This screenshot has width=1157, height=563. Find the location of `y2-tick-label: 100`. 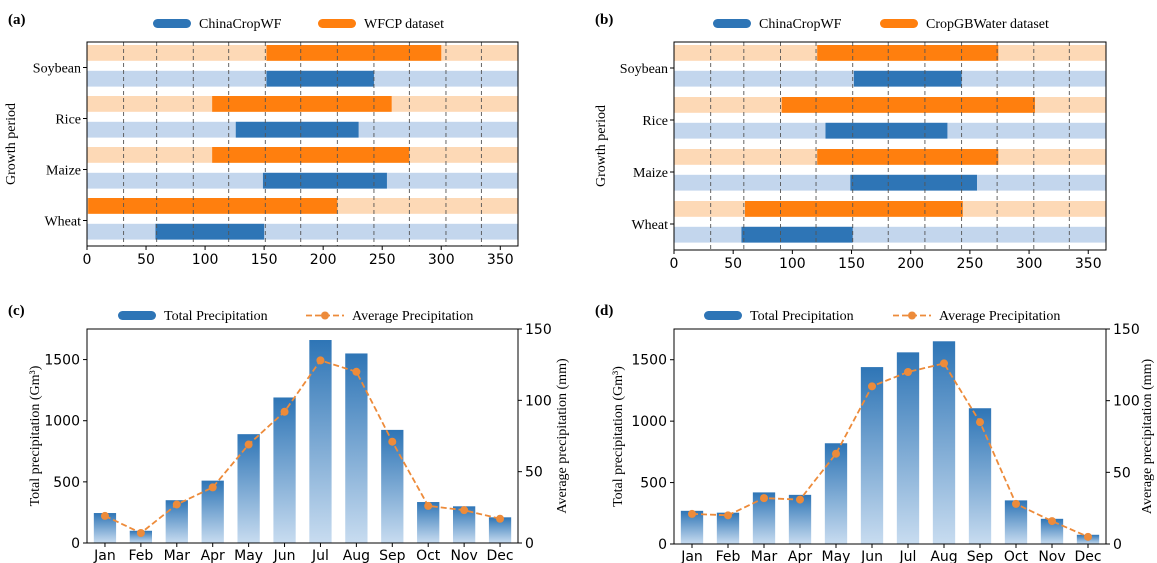

y2-tick-label: 100 is located at coordinates (538, 401).